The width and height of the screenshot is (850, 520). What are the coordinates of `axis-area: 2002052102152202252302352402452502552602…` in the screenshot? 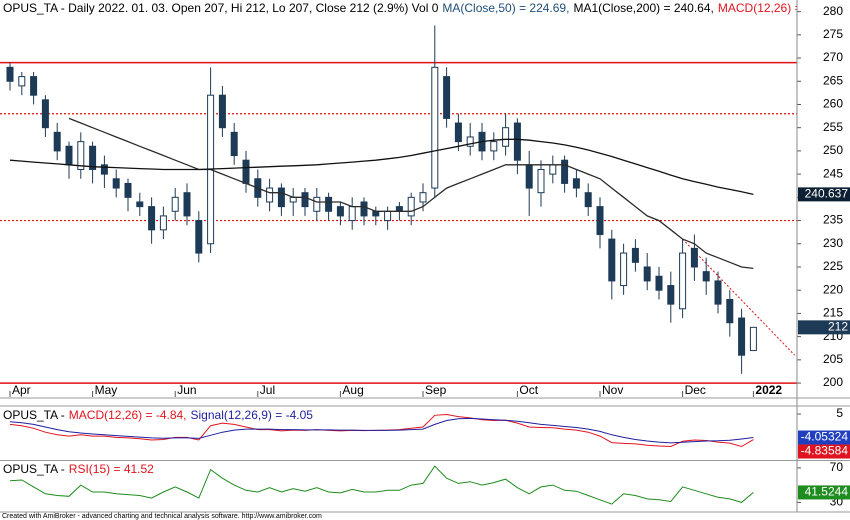 It's located at (823, 256).